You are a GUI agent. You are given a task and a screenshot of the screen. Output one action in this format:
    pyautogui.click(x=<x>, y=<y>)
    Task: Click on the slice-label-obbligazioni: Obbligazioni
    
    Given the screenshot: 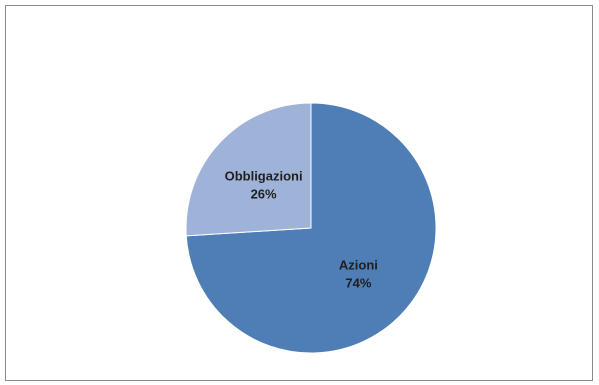 What is the action you would take?
    pyautogui.click(x=264, y=176)
    